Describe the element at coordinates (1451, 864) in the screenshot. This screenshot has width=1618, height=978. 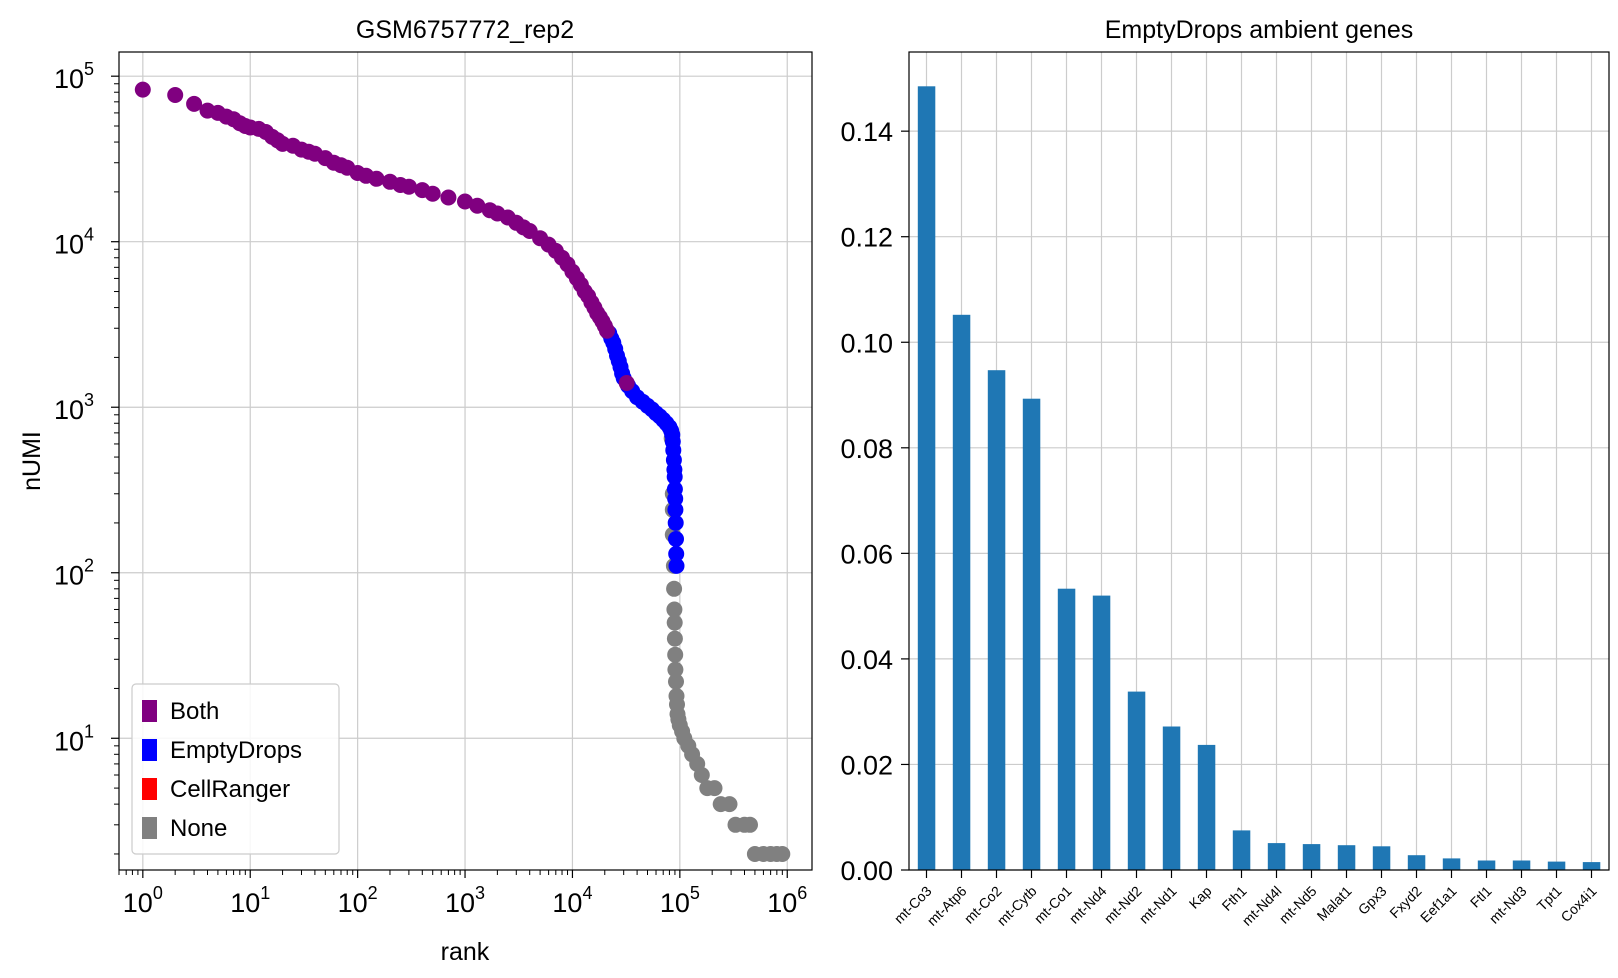
I see `bar-eef1a1` at that location.